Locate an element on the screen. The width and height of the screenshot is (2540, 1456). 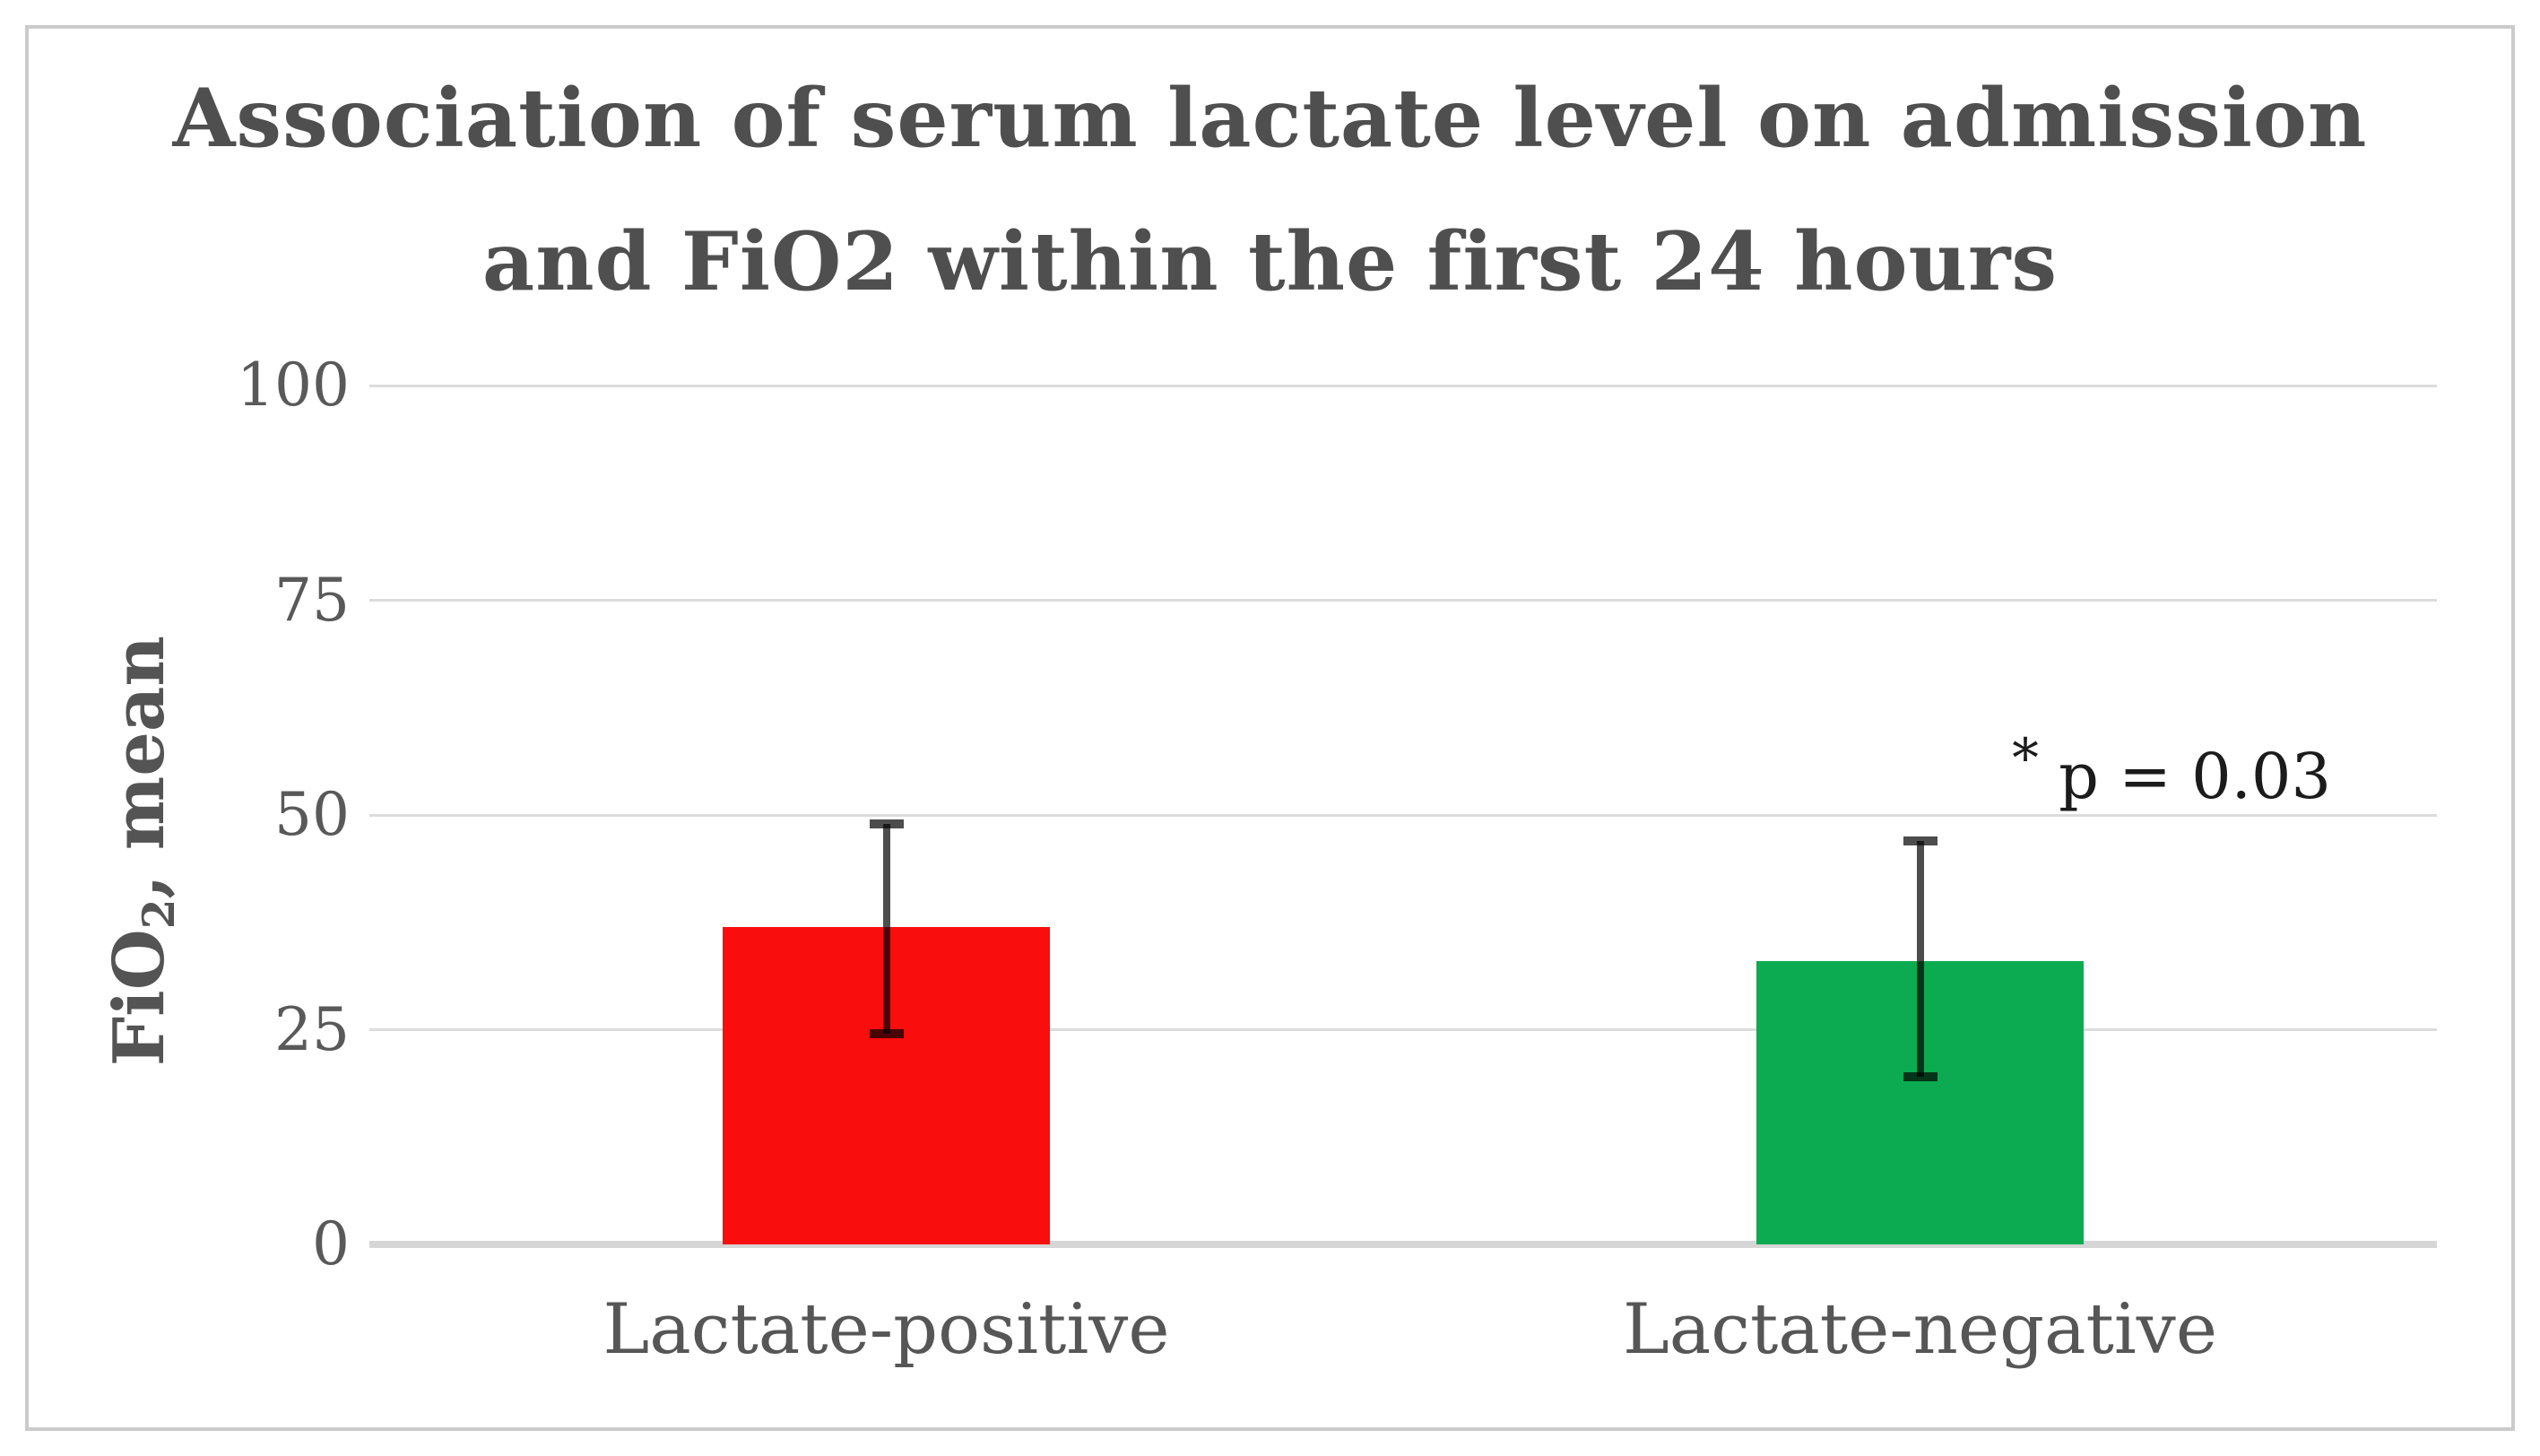
chart-title-line-2: and FiO2 within the first 24 hours is located at coordinates (1270, 261).